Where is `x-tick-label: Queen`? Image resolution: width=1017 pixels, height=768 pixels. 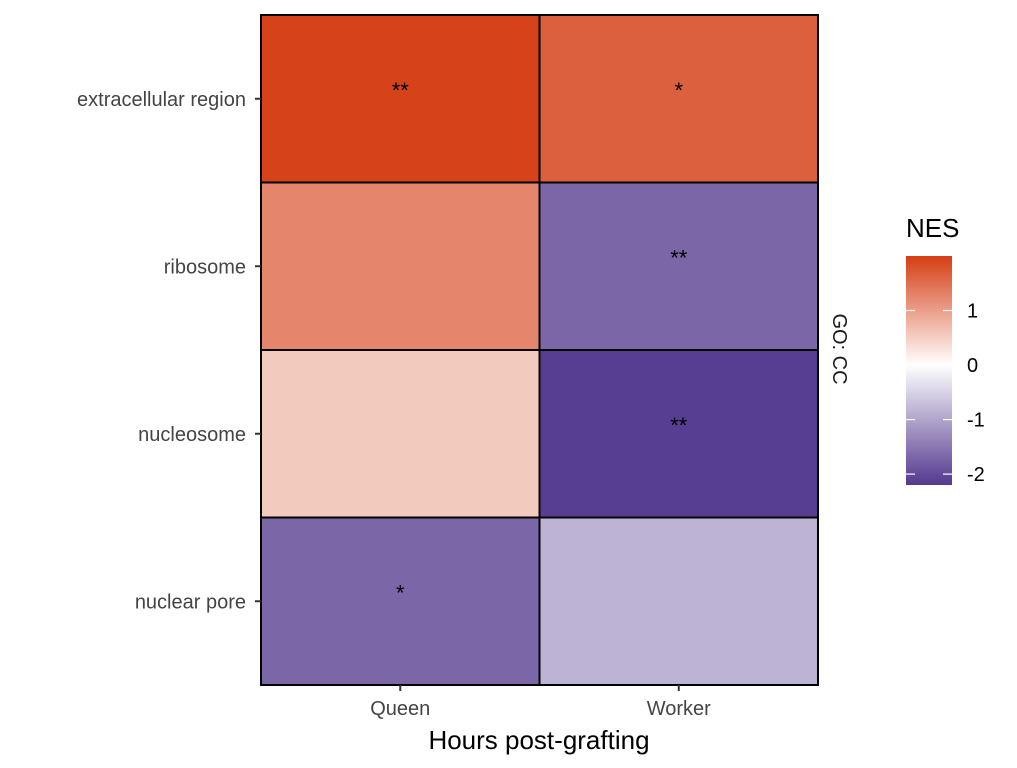 x-tick-label: Queen is located at coordinates (400, 709).